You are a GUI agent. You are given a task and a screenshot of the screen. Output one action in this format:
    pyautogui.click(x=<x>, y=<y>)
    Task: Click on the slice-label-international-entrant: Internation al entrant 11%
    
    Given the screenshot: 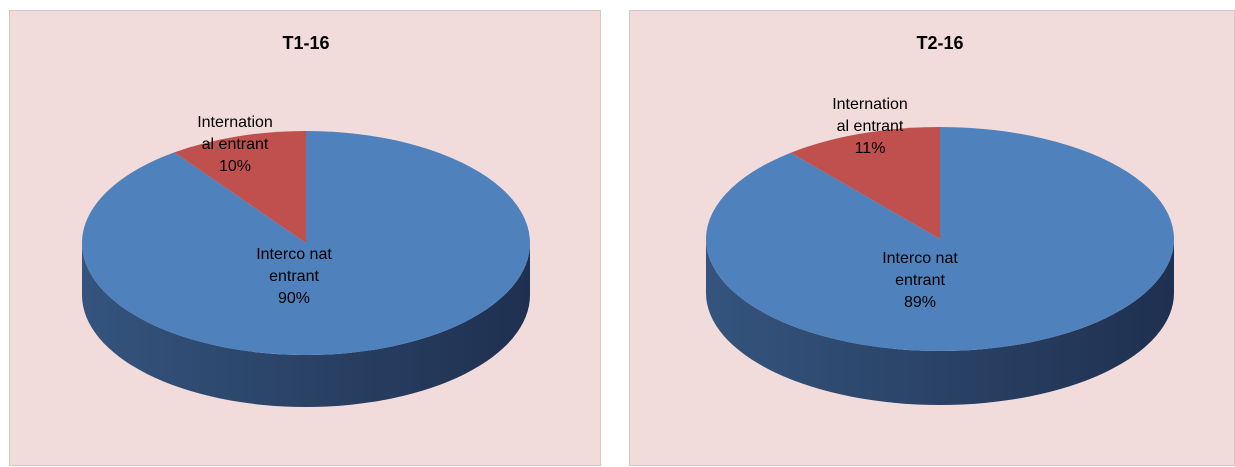 What is the action you would take?
    pyautogui.click(x=870, y=126)
    